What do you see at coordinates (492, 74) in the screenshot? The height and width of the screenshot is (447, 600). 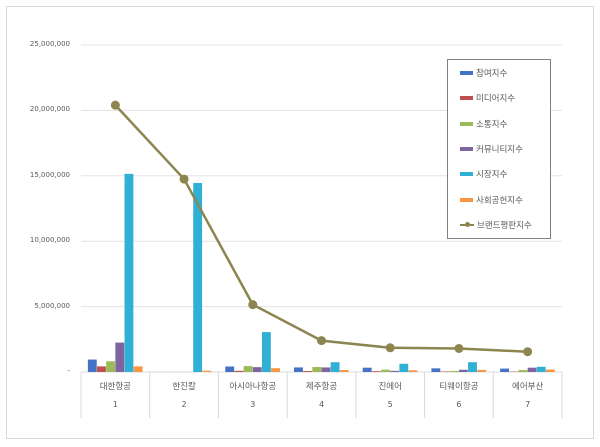 I see `legend-label: 참여지수` at bounding box center [492, 74].